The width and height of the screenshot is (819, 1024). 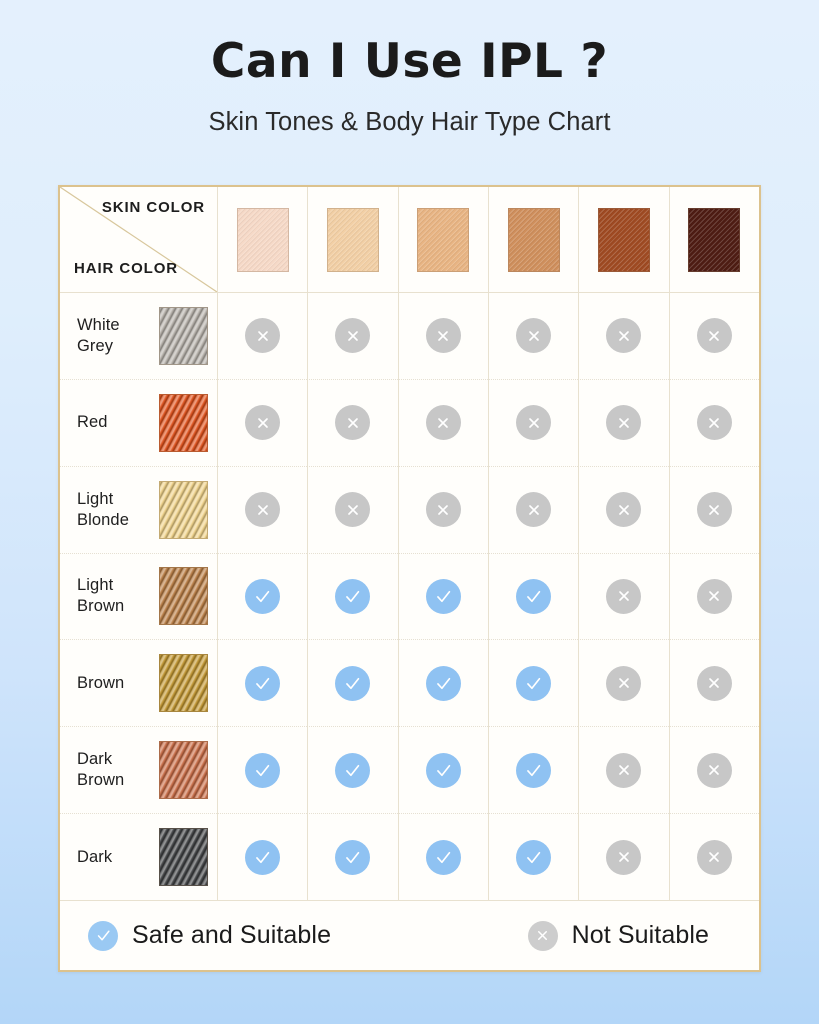 What do you see at coordinates (138, 509) in the screenshot?
I see `hair-color-row-header: Light Blonde` at bounding box center [138, 509].